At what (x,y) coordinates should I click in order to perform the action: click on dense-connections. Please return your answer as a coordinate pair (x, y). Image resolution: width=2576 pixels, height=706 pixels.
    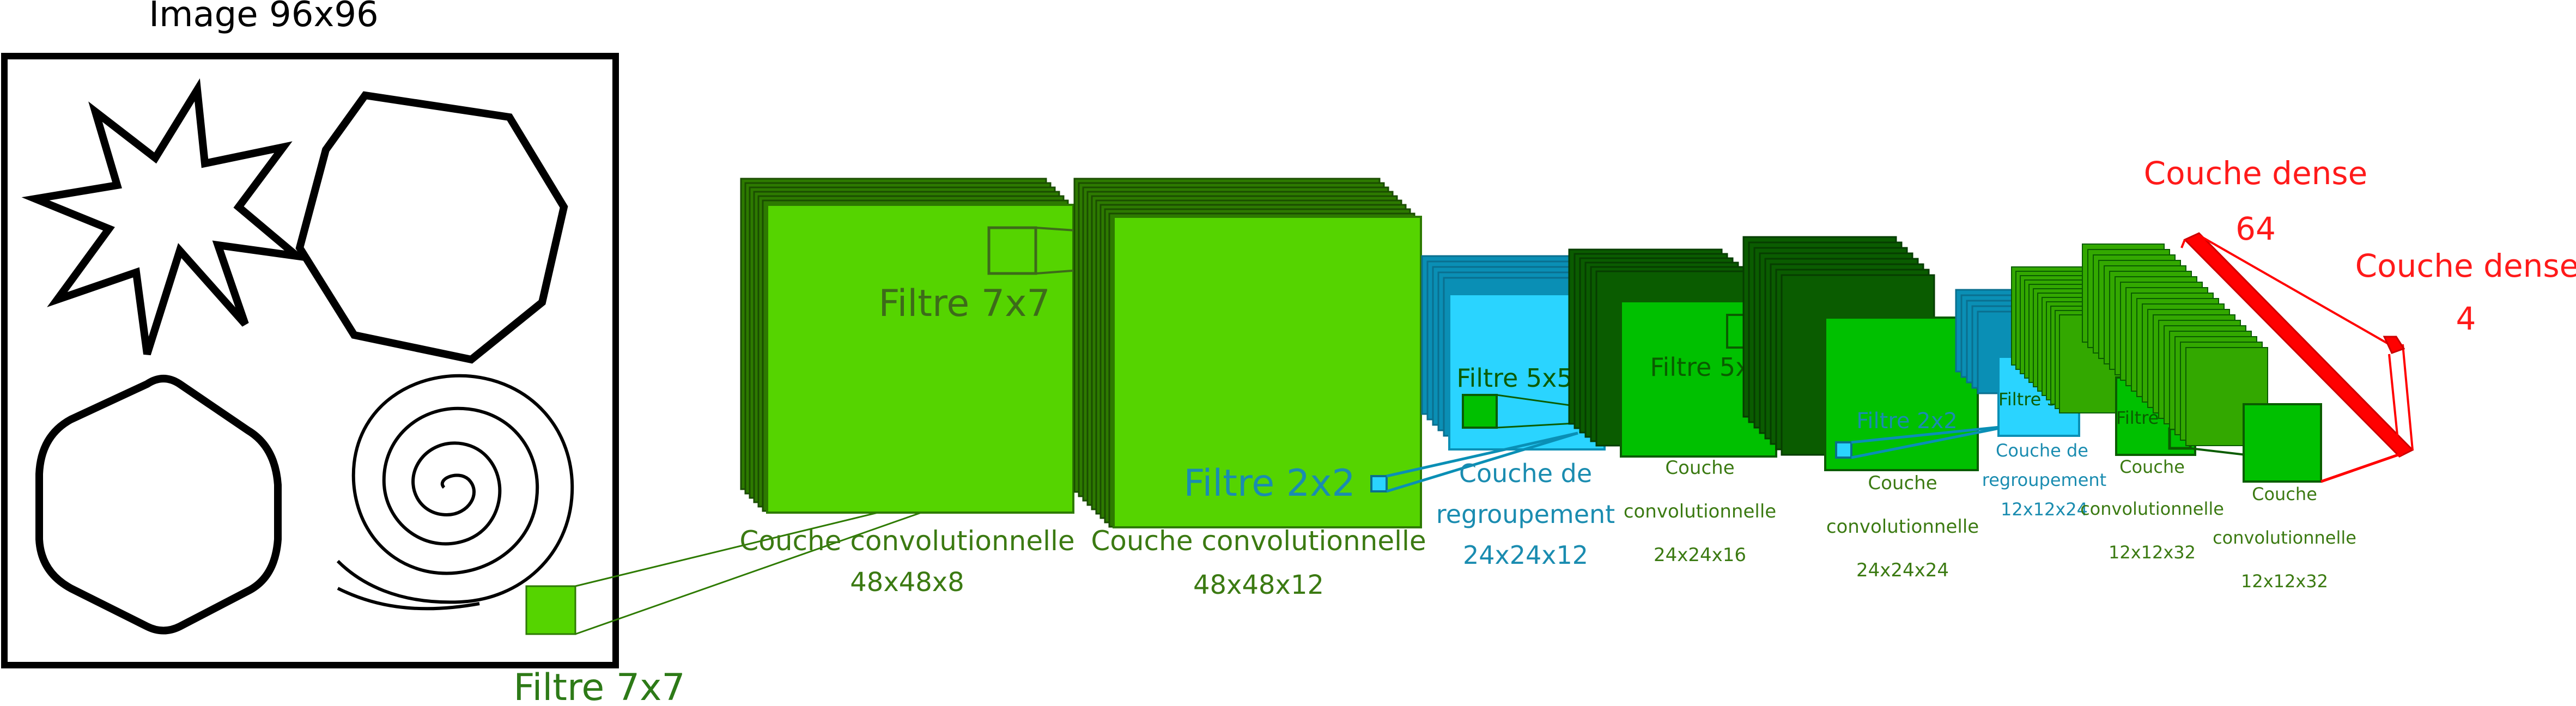
    Looking at the image, I should click on (2306, 358).